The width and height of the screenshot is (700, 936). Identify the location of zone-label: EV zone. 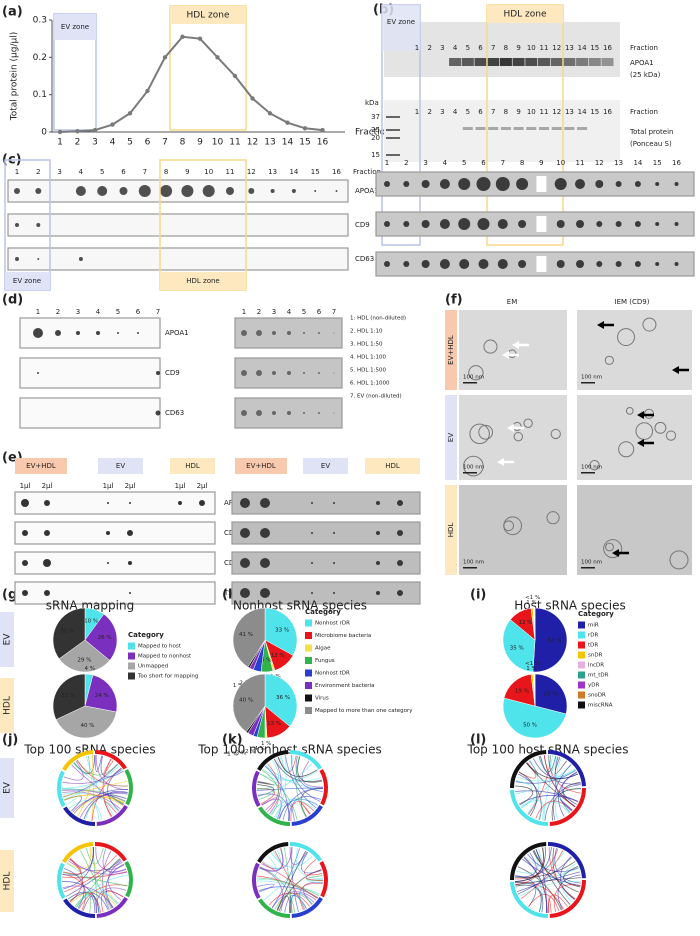
(27, 281).